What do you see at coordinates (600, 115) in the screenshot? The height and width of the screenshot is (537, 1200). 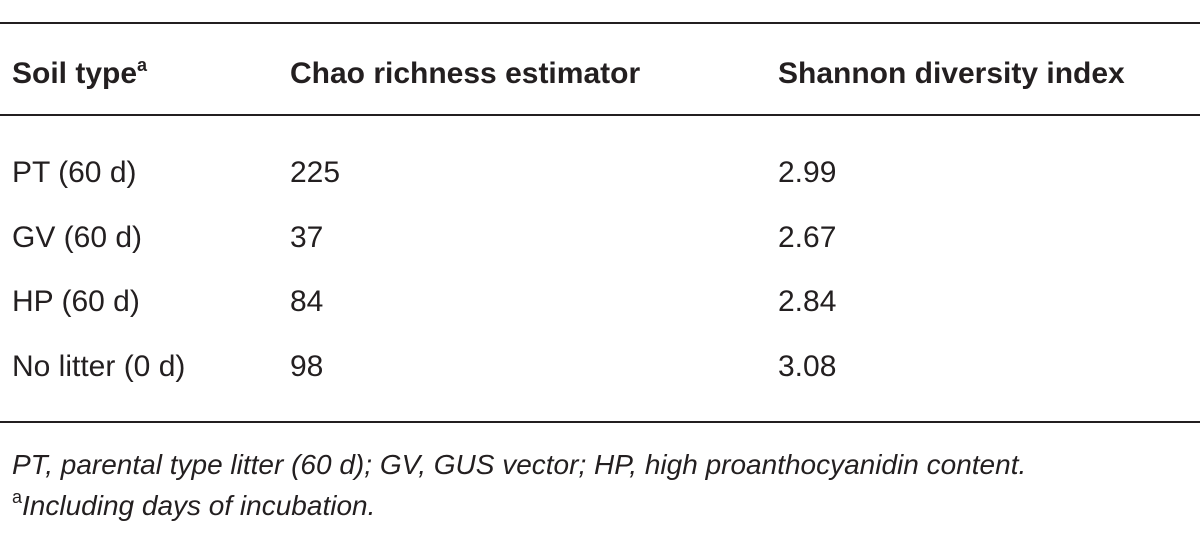 I see `header-rule` at bounding box center [600, 115].